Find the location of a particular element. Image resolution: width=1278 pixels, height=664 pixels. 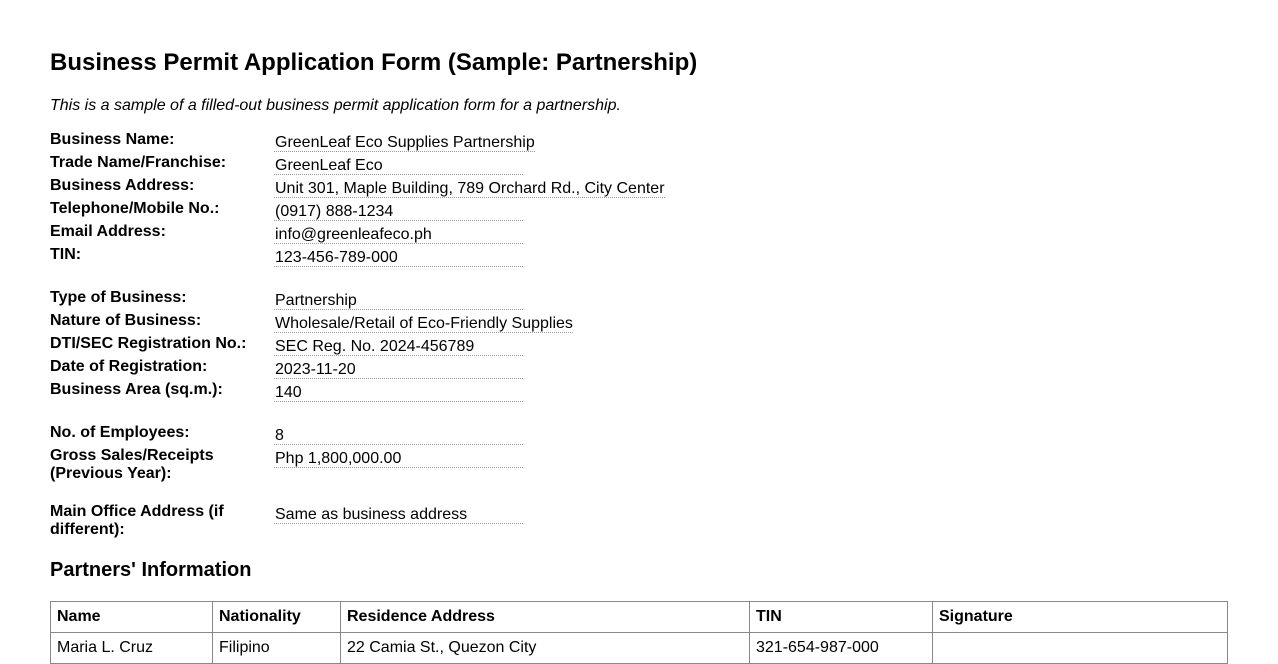

field-label: Gross Sales/Receipts (Previous Year): is located at coordinates (132, 464).